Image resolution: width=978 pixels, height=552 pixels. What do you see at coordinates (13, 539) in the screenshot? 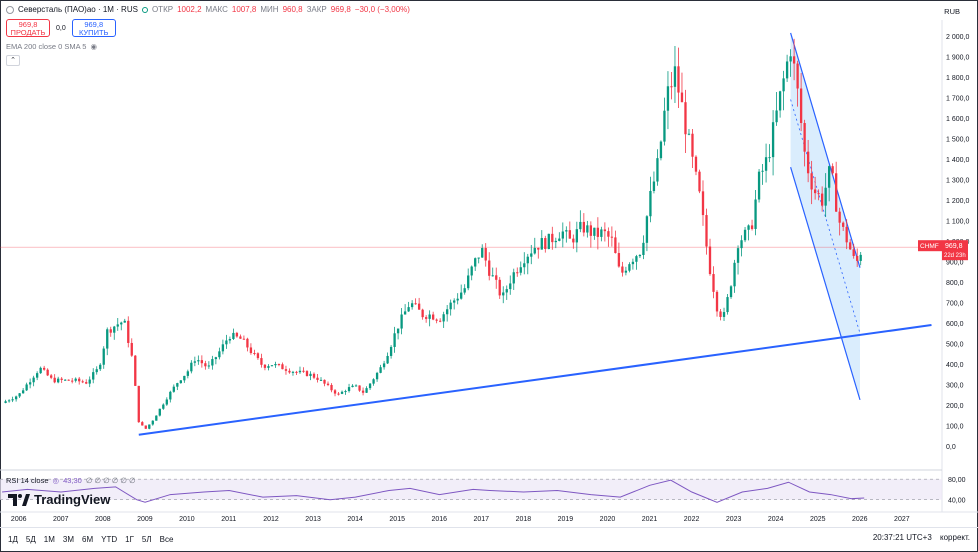
I see `timeframe-1d: 1Д` at bounding box center [13, 539].